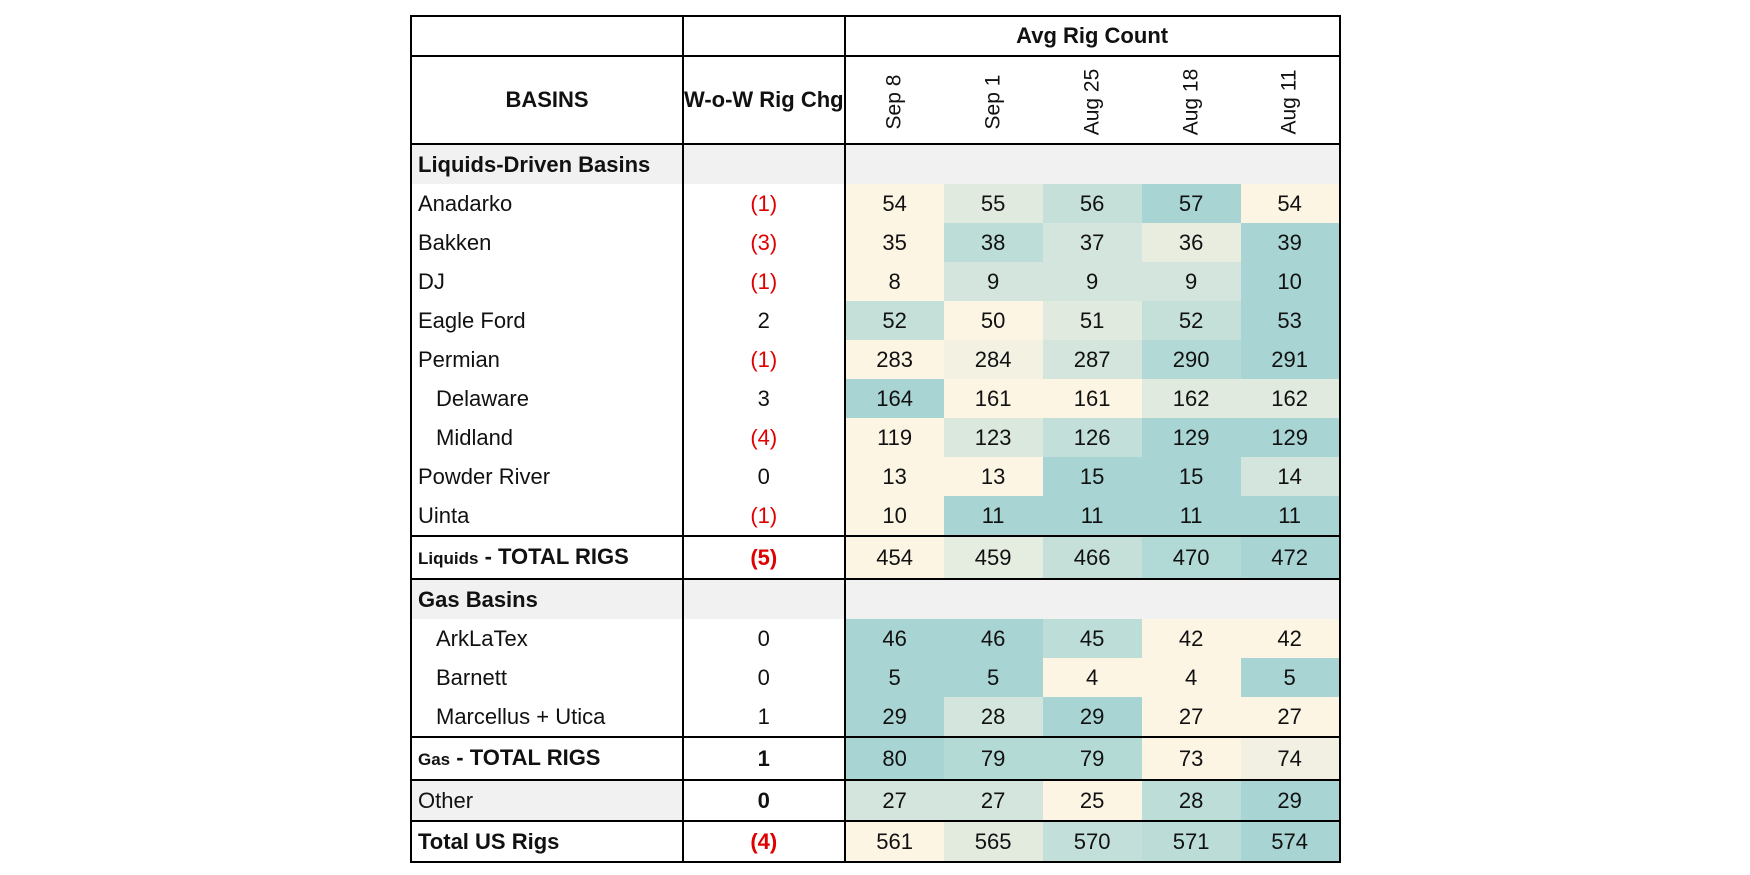  I want to click on basin-label: Other, so click(547, 800).